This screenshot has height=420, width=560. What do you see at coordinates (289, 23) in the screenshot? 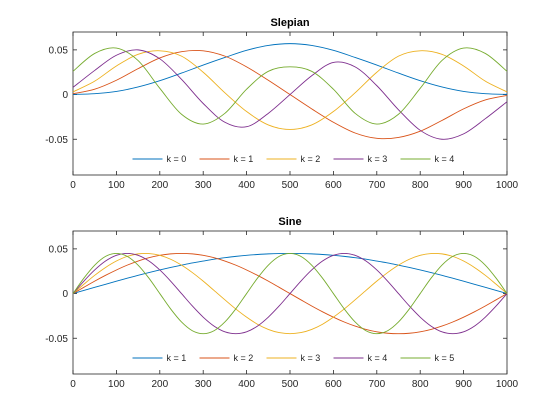
I see `chart-title: Slepian` at bounding box center [289, 23].